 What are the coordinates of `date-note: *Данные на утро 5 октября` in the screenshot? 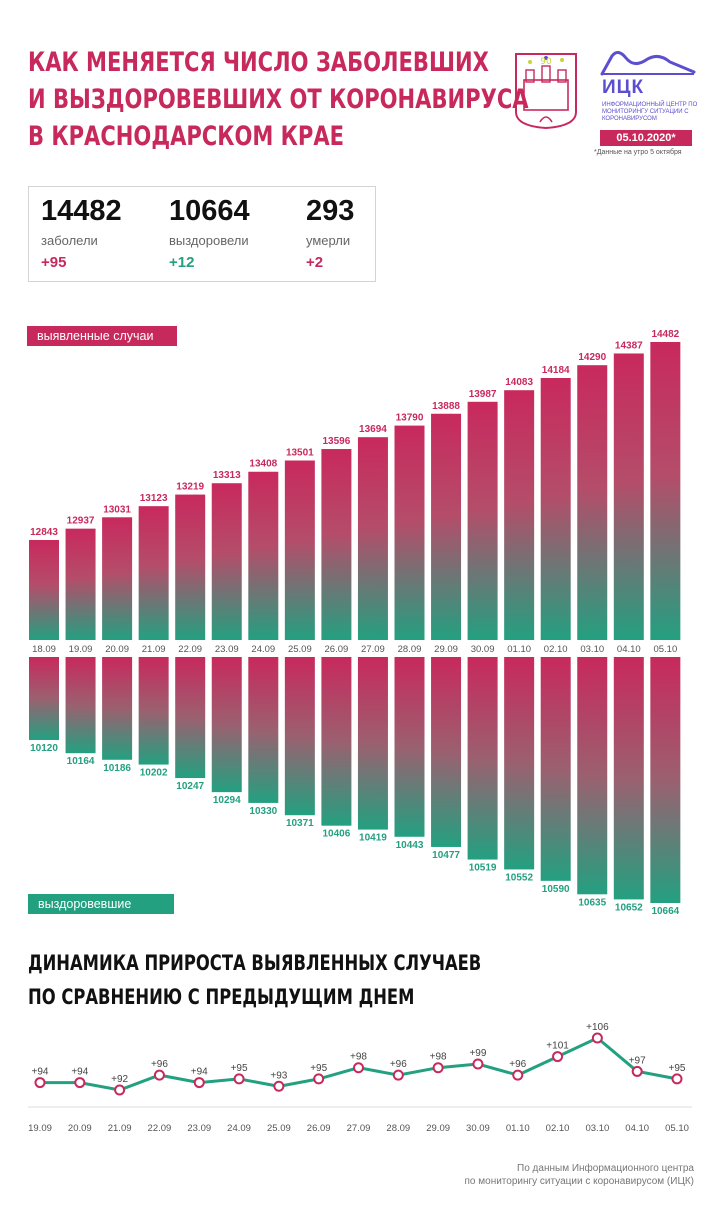 It's located at (638, 152).